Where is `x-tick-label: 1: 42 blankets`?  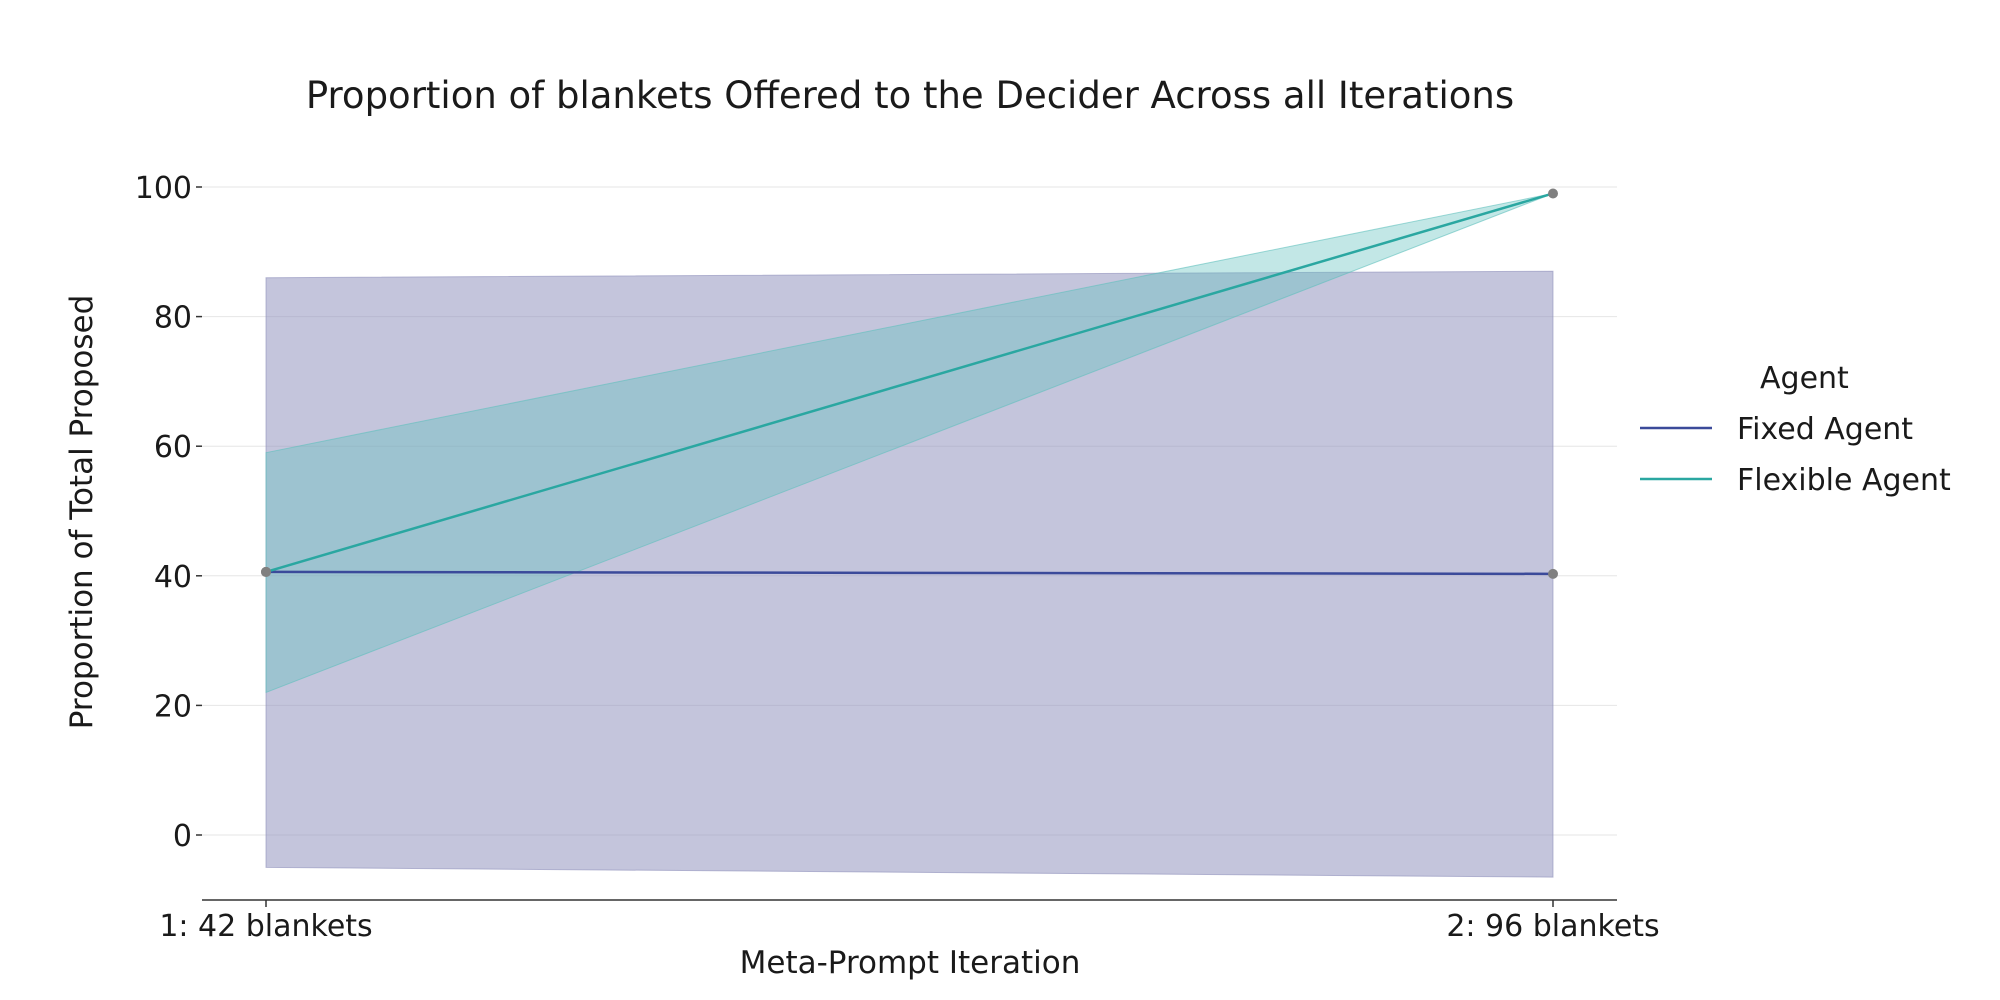 x-tick-label: 1: 42 blankets is located at coordinates (265, 926).